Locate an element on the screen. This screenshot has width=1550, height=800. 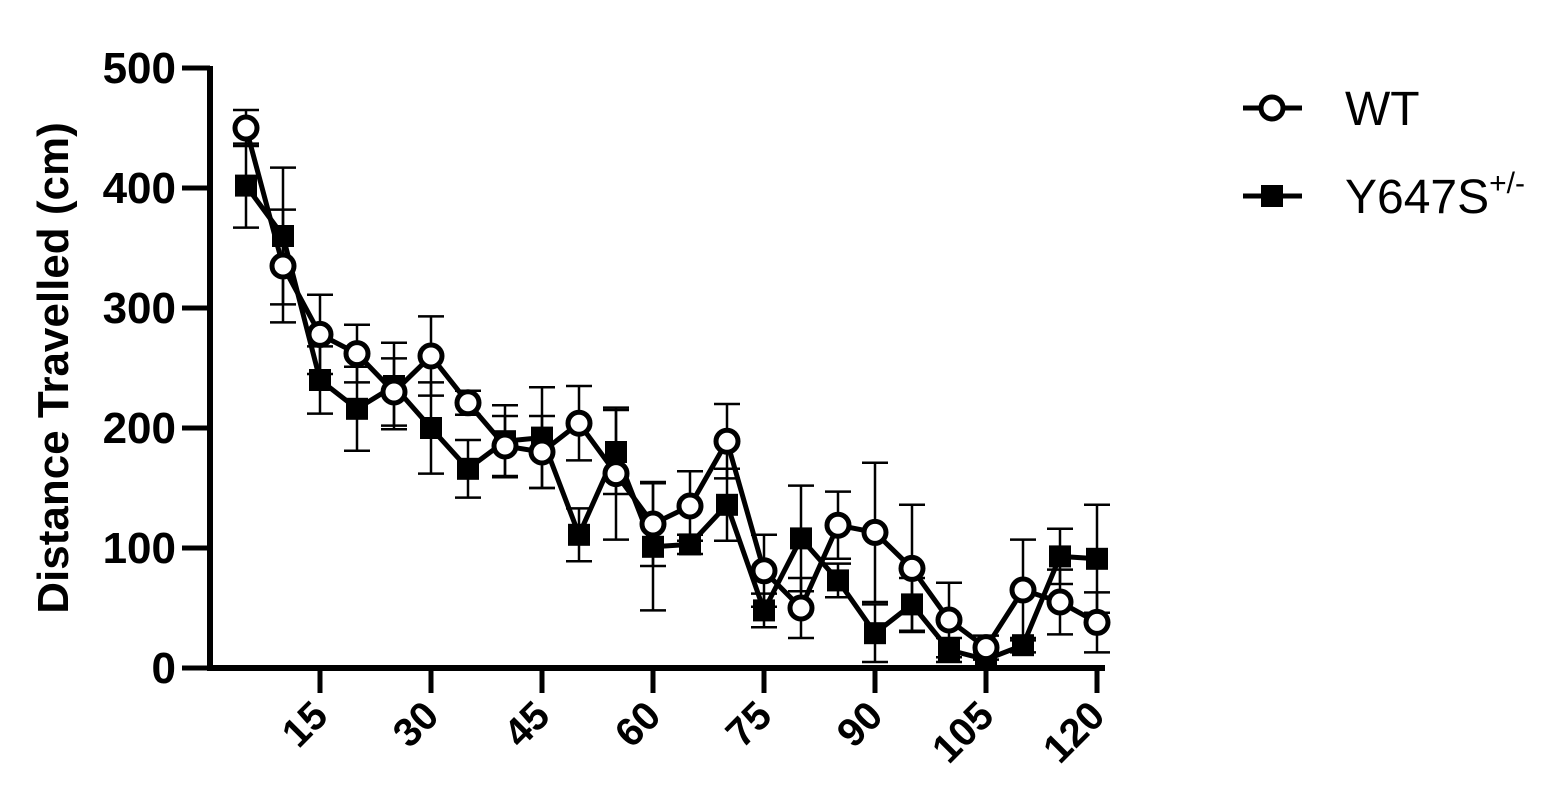
y-tick-label: 200 is located at coordinates (139, 428).